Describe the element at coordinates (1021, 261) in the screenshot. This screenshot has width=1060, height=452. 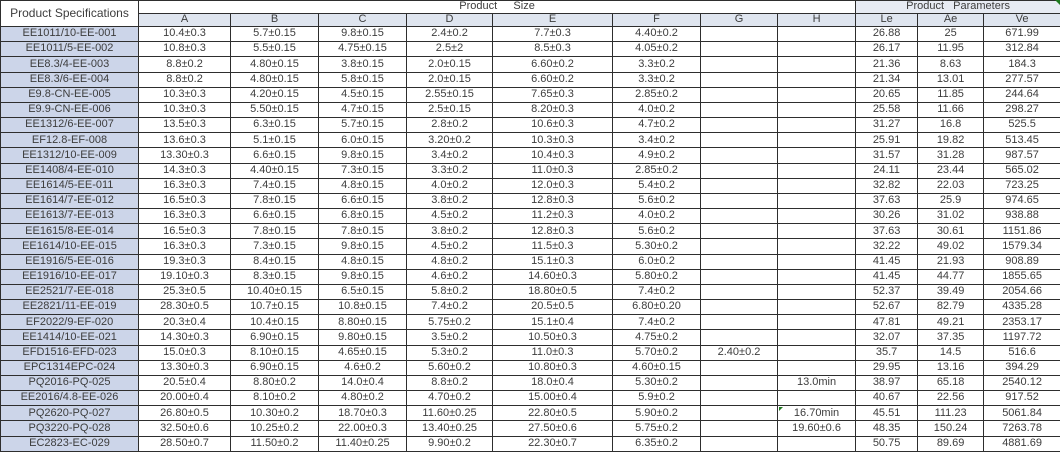
I see `cell-Ve: 908.89` at that location.